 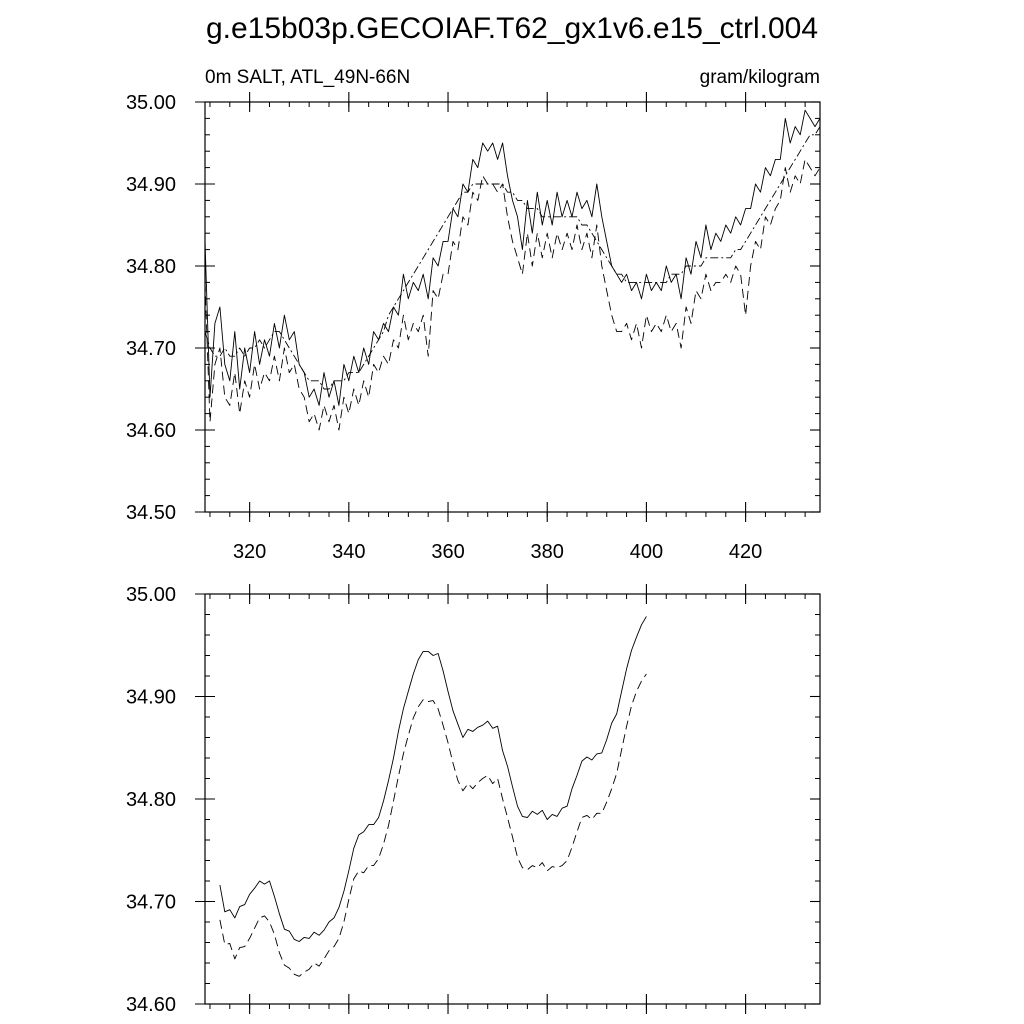 What do you see at coordinates (348, 552) in the screenshot?
I see `x-tick-label: 340` at bounding box center [348, 552].